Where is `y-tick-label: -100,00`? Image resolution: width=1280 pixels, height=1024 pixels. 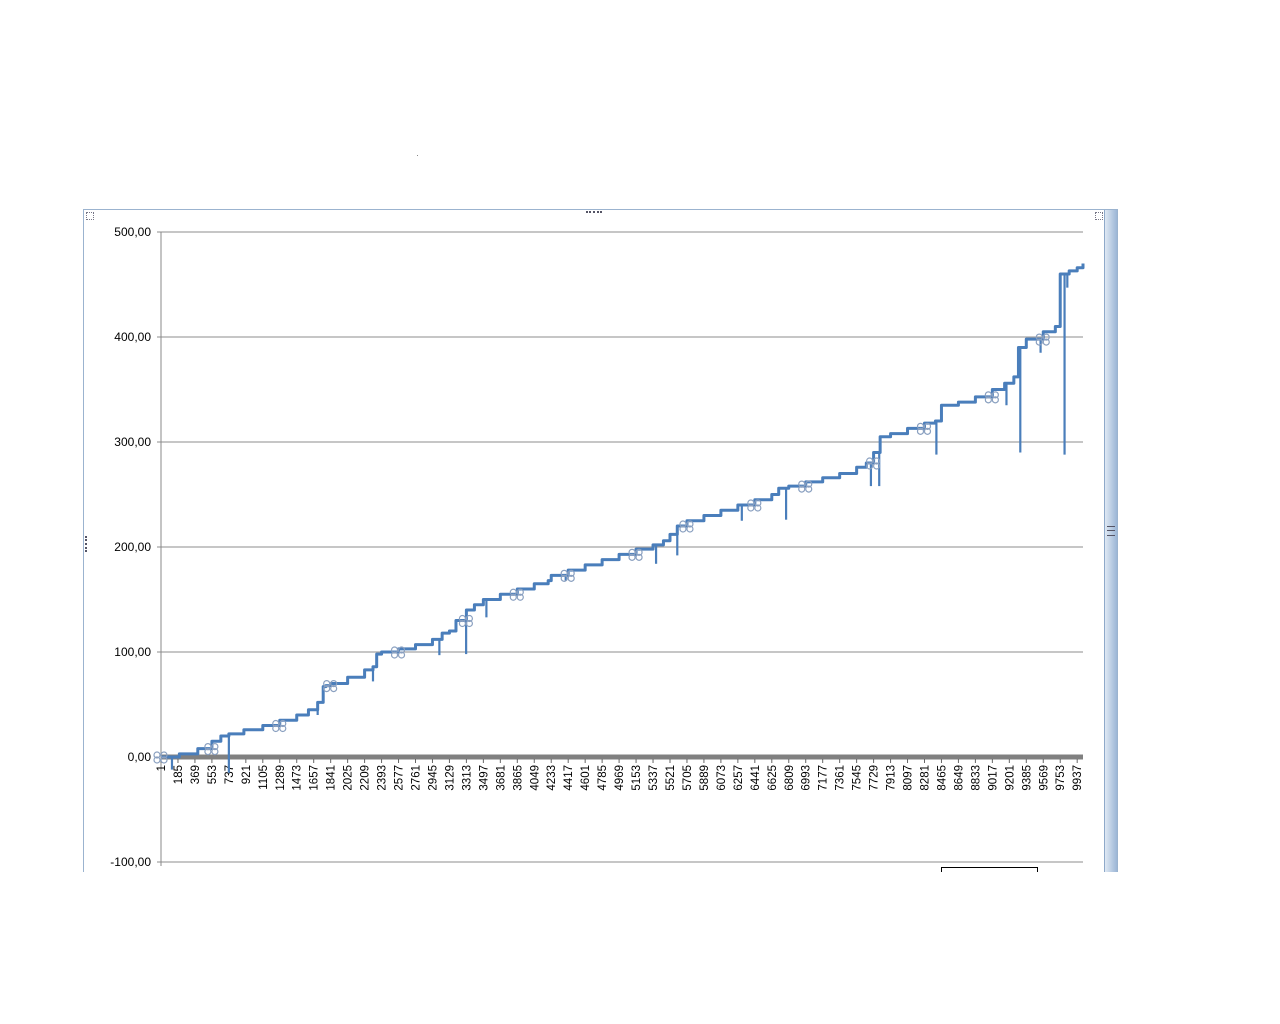 y-tick-label: -100,00 is located at coordinates (130, 862).